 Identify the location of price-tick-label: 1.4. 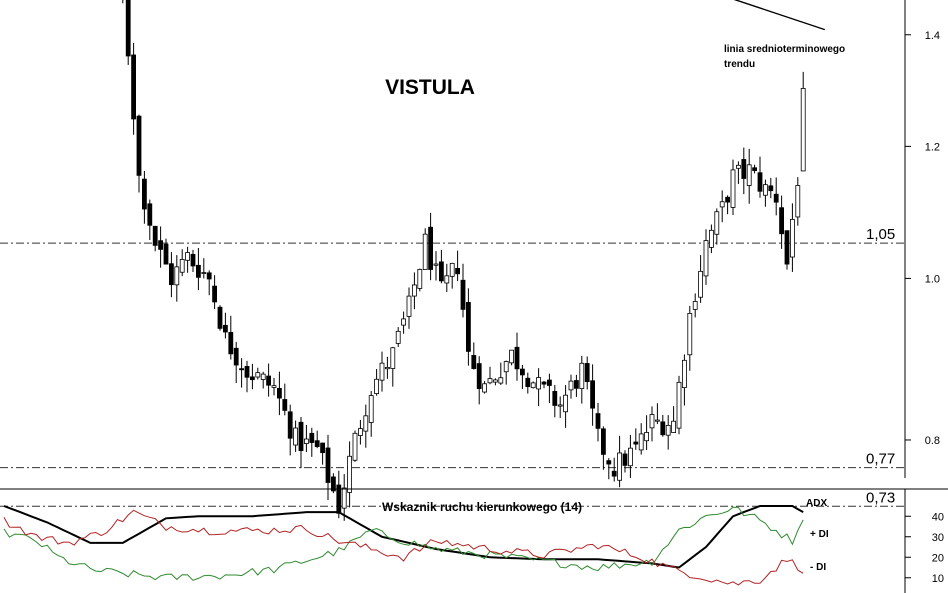
(932, 36).